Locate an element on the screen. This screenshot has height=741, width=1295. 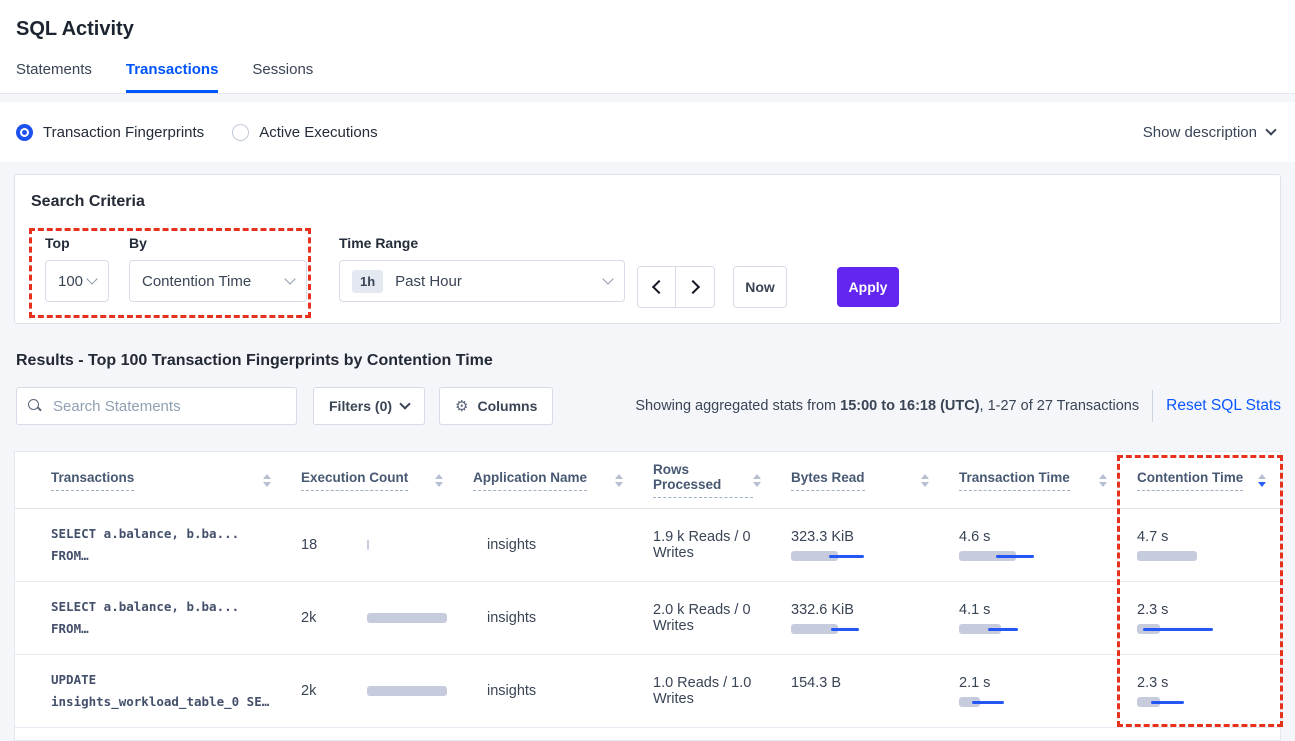
column-header-transaction-time: Transaction Time is located at coordinates (1048, 480).